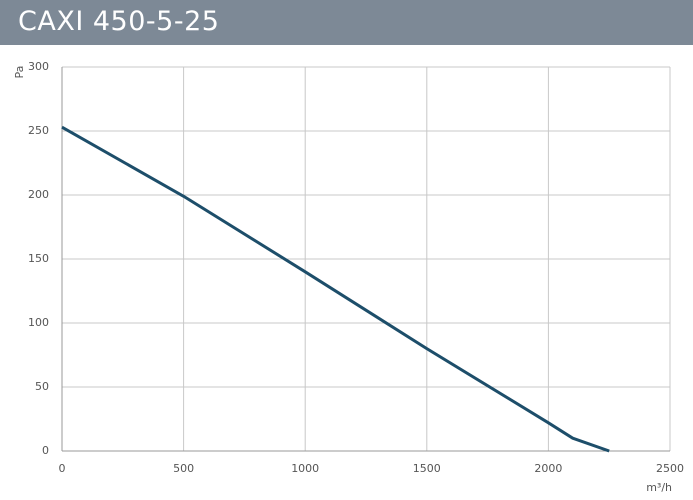  Describe the element at coordinates (42, 386) in the screenshot. I see `y-tick-label: 50` at that location.